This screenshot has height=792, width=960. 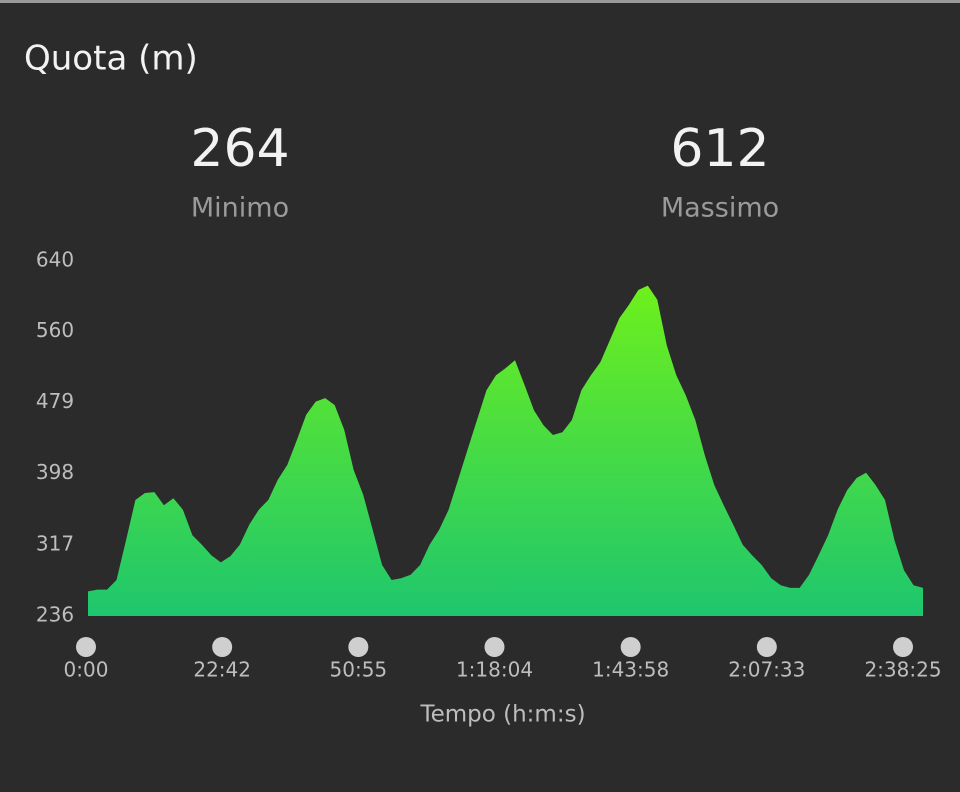 What do you see at coordinates (630, 670) in the screenshot?
I see `x-tick-label: 1:43:58` at bounding box center [630, 670].